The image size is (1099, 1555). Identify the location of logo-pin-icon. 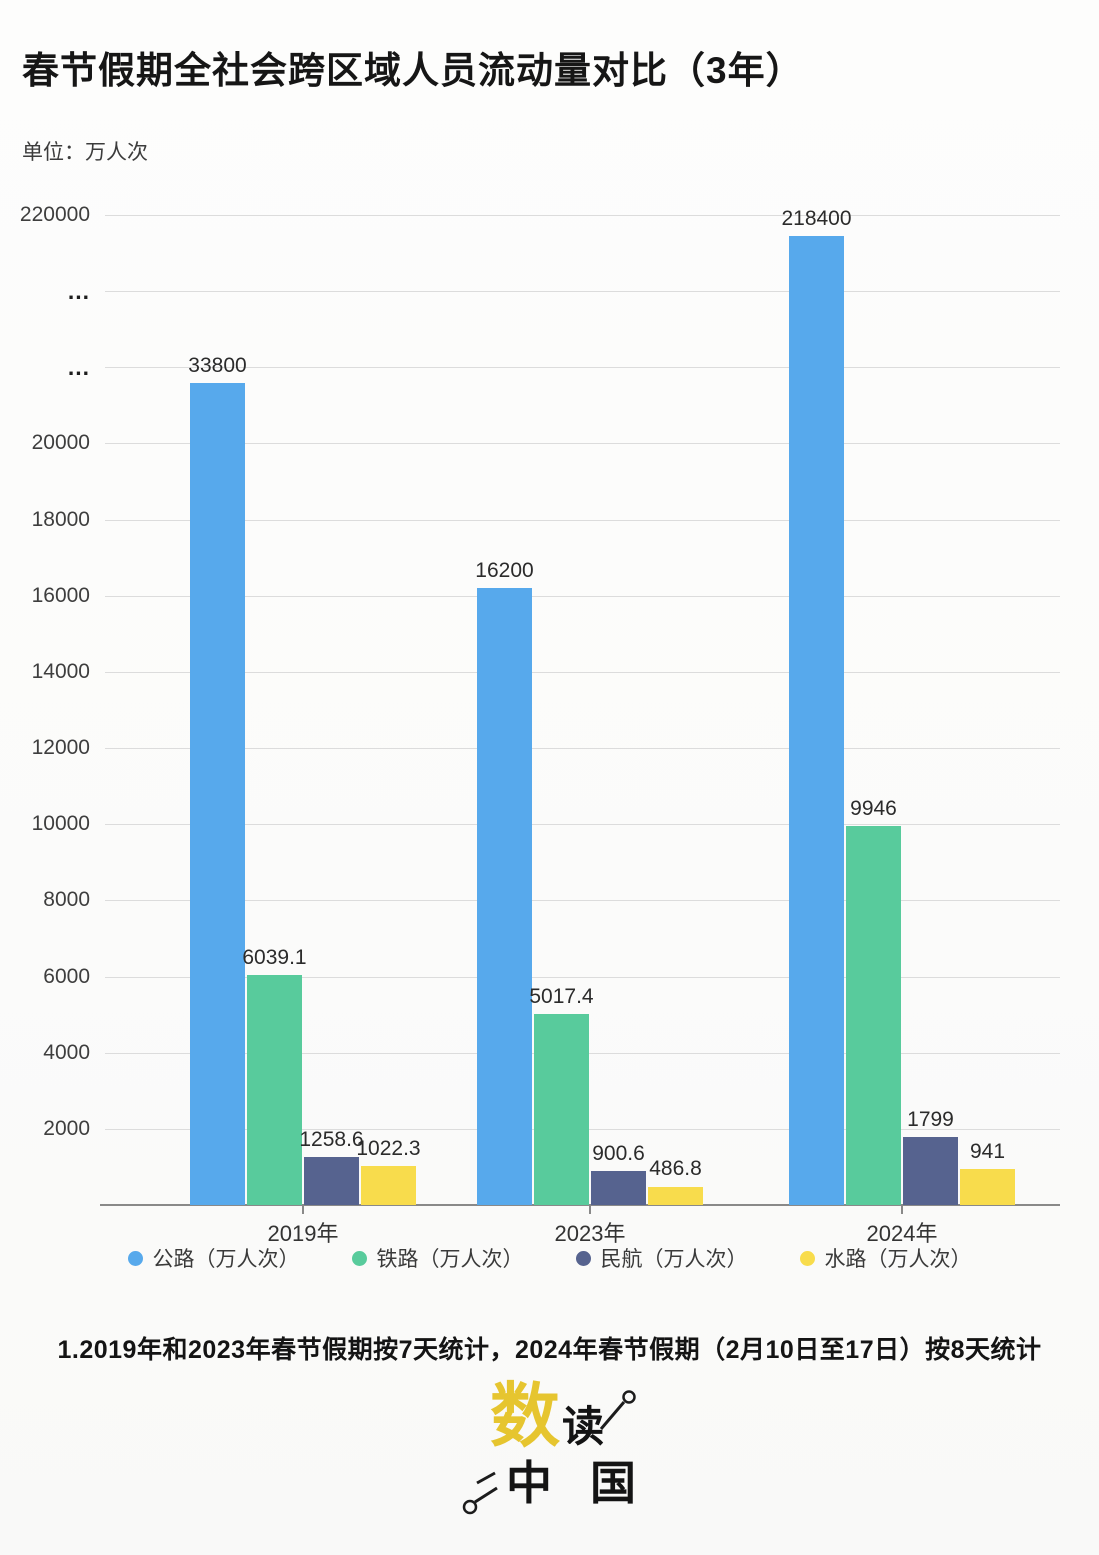
(549, 1452).